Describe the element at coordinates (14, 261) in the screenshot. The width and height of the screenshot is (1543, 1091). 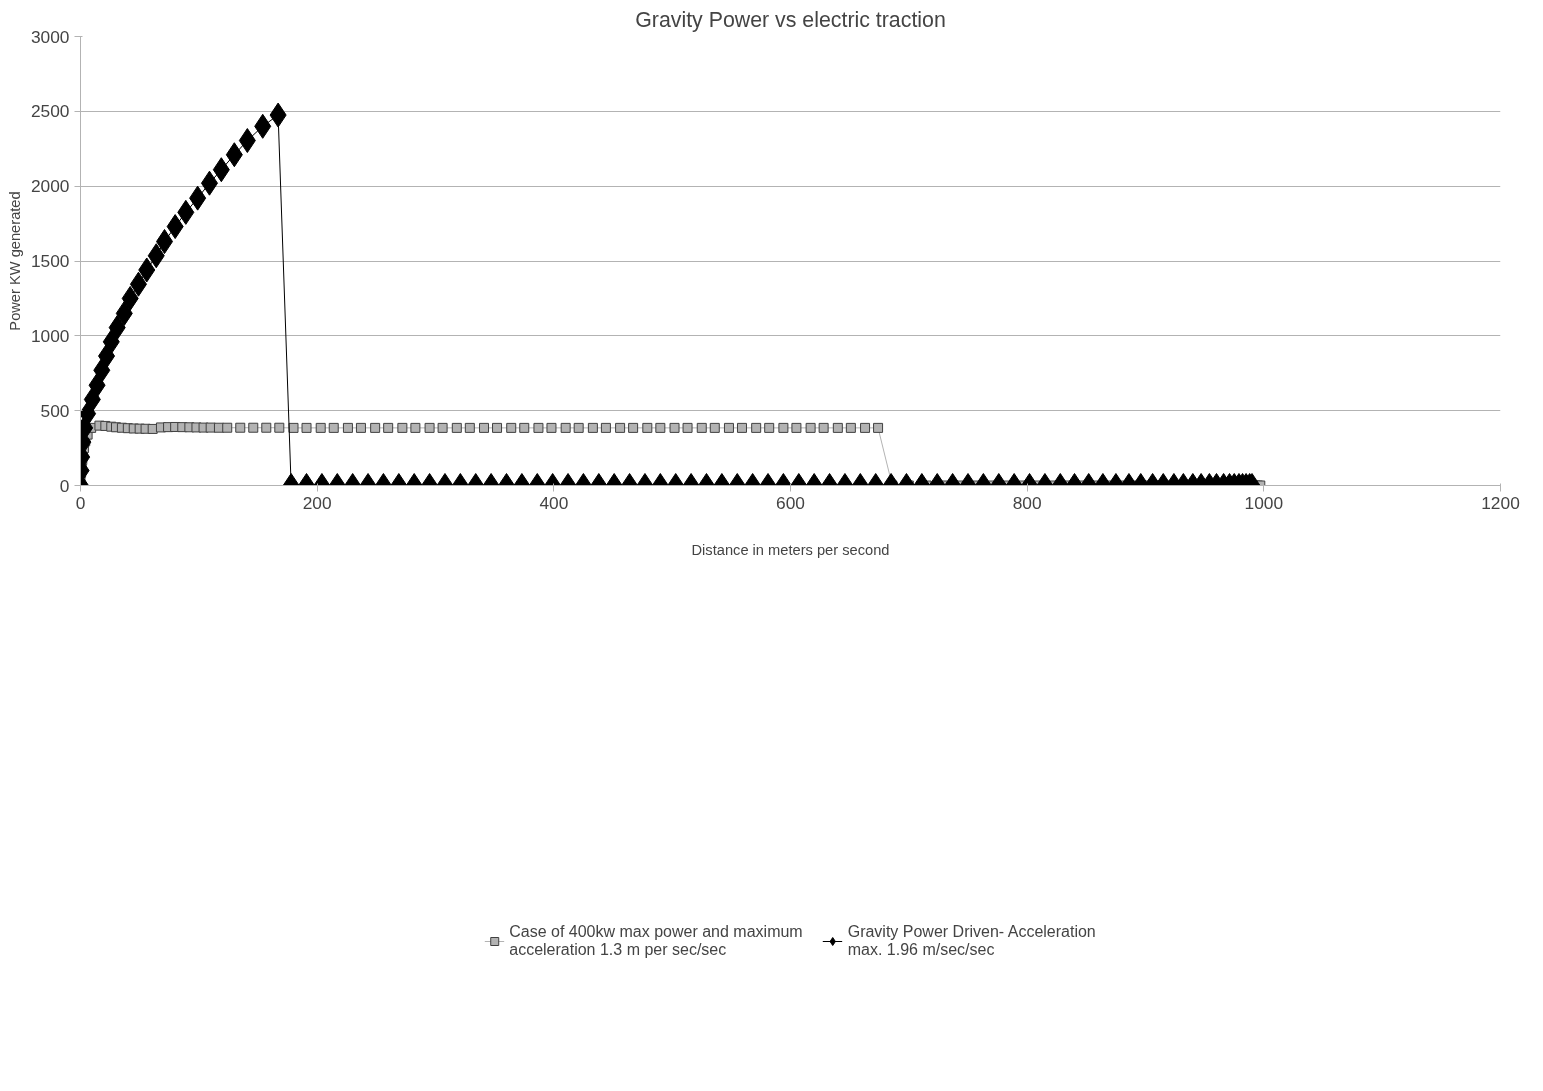
I see `y-axis-title: Power KW generated` at that location.